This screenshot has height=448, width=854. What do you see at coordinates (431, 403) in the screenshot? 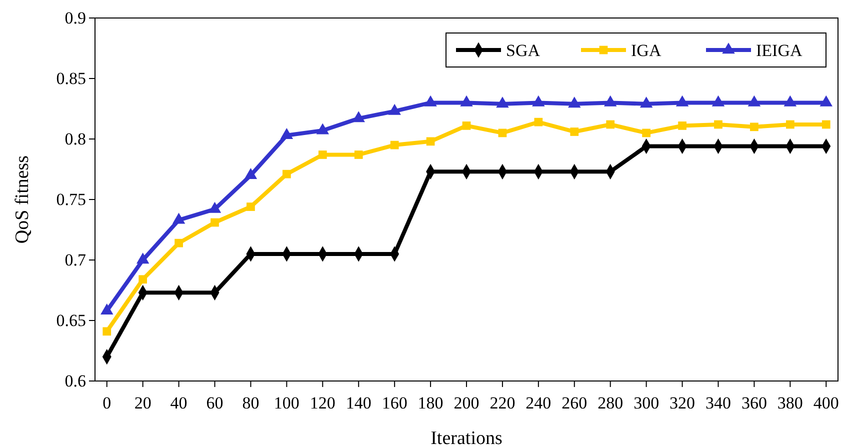
I see `x-tick-label: 180` at bounding box center [431, 403].